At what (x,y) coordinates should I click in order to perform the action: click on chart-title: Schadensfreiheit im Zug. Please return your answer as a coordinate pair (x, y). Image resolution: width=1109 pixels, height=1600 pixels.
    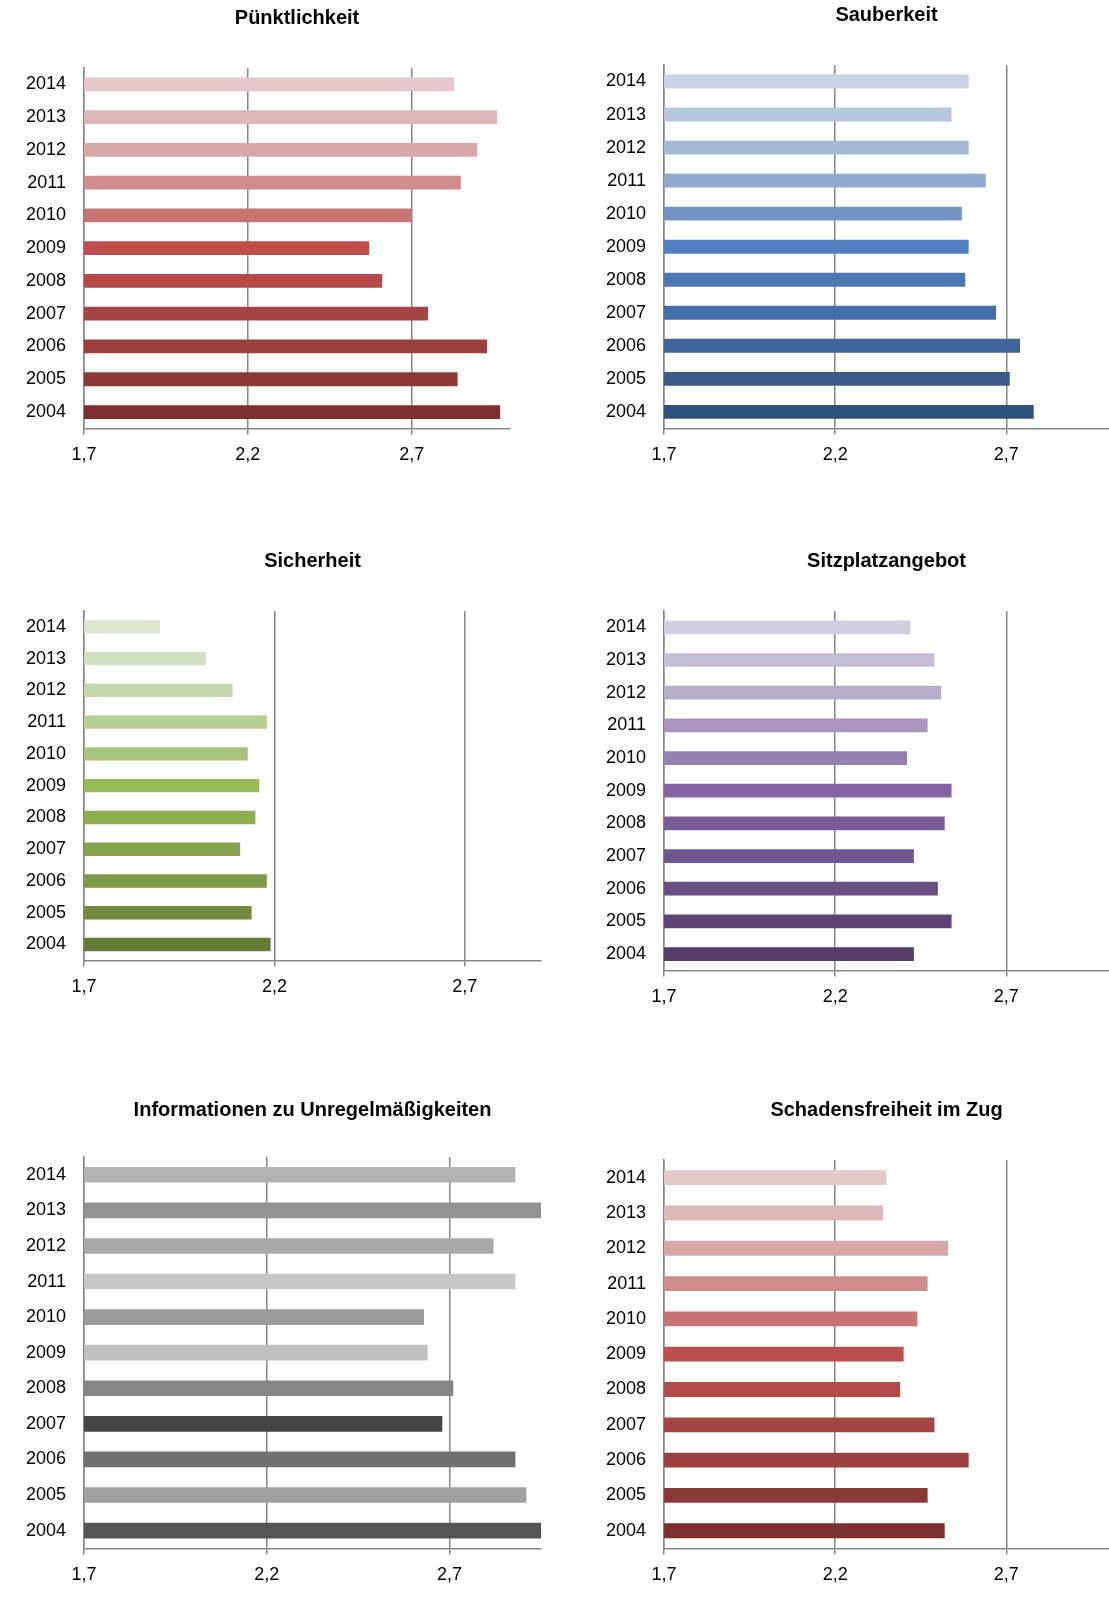
    Looking at the image, I should click on (886, 1108).